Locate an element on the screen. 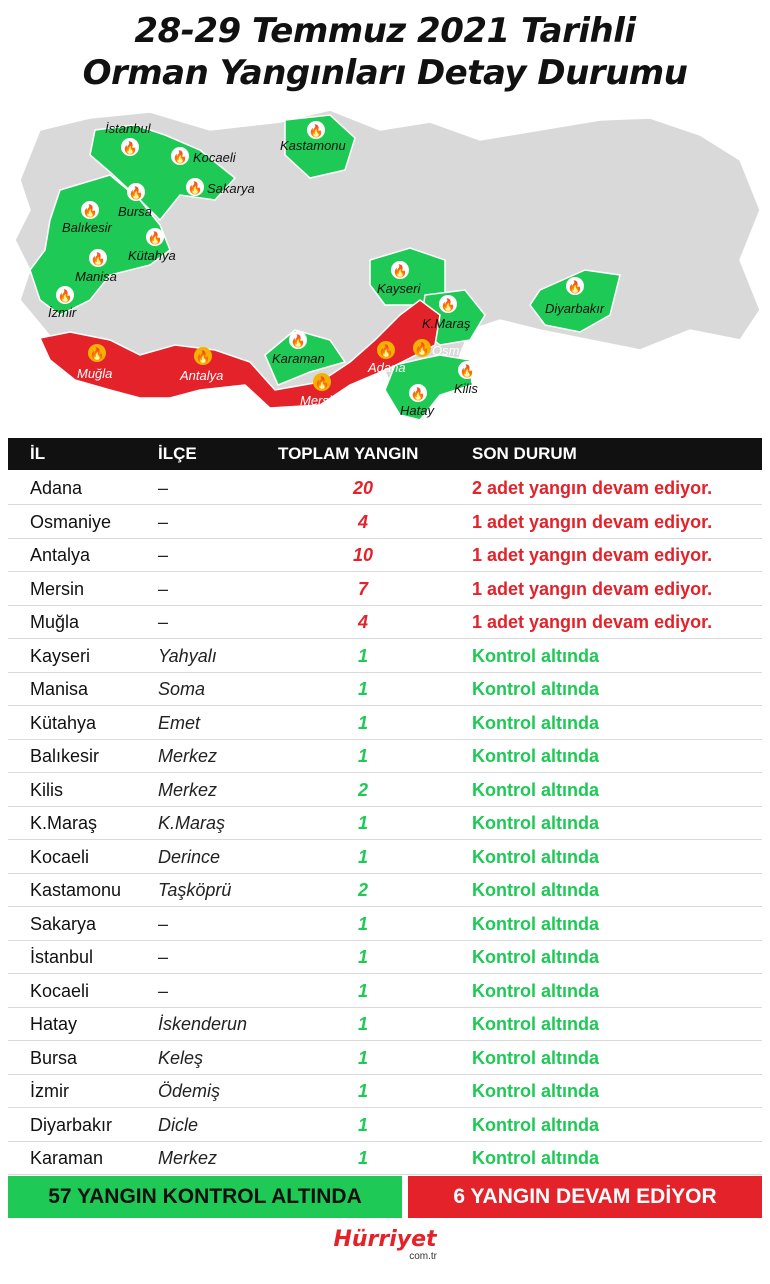  fire-icon-bursa: 🔥 is located at coordinates (136, 192).